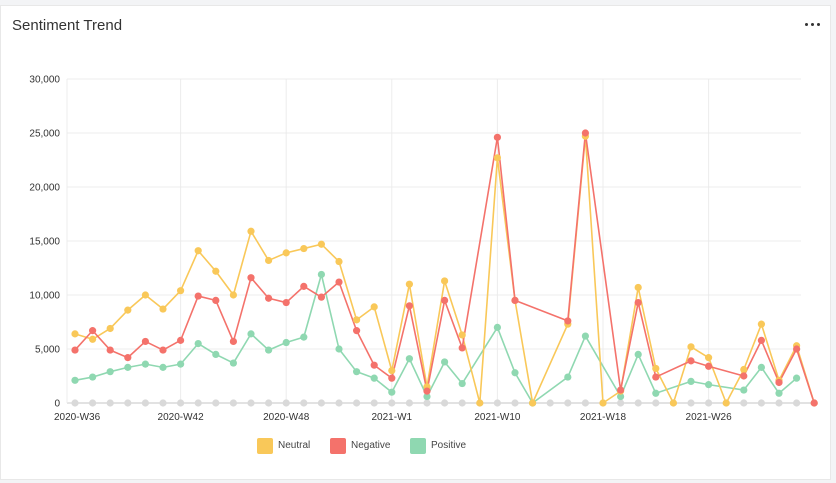 The image size is (836, 483). I want to click on y-tick-label: 20,000, so click(44, 188).